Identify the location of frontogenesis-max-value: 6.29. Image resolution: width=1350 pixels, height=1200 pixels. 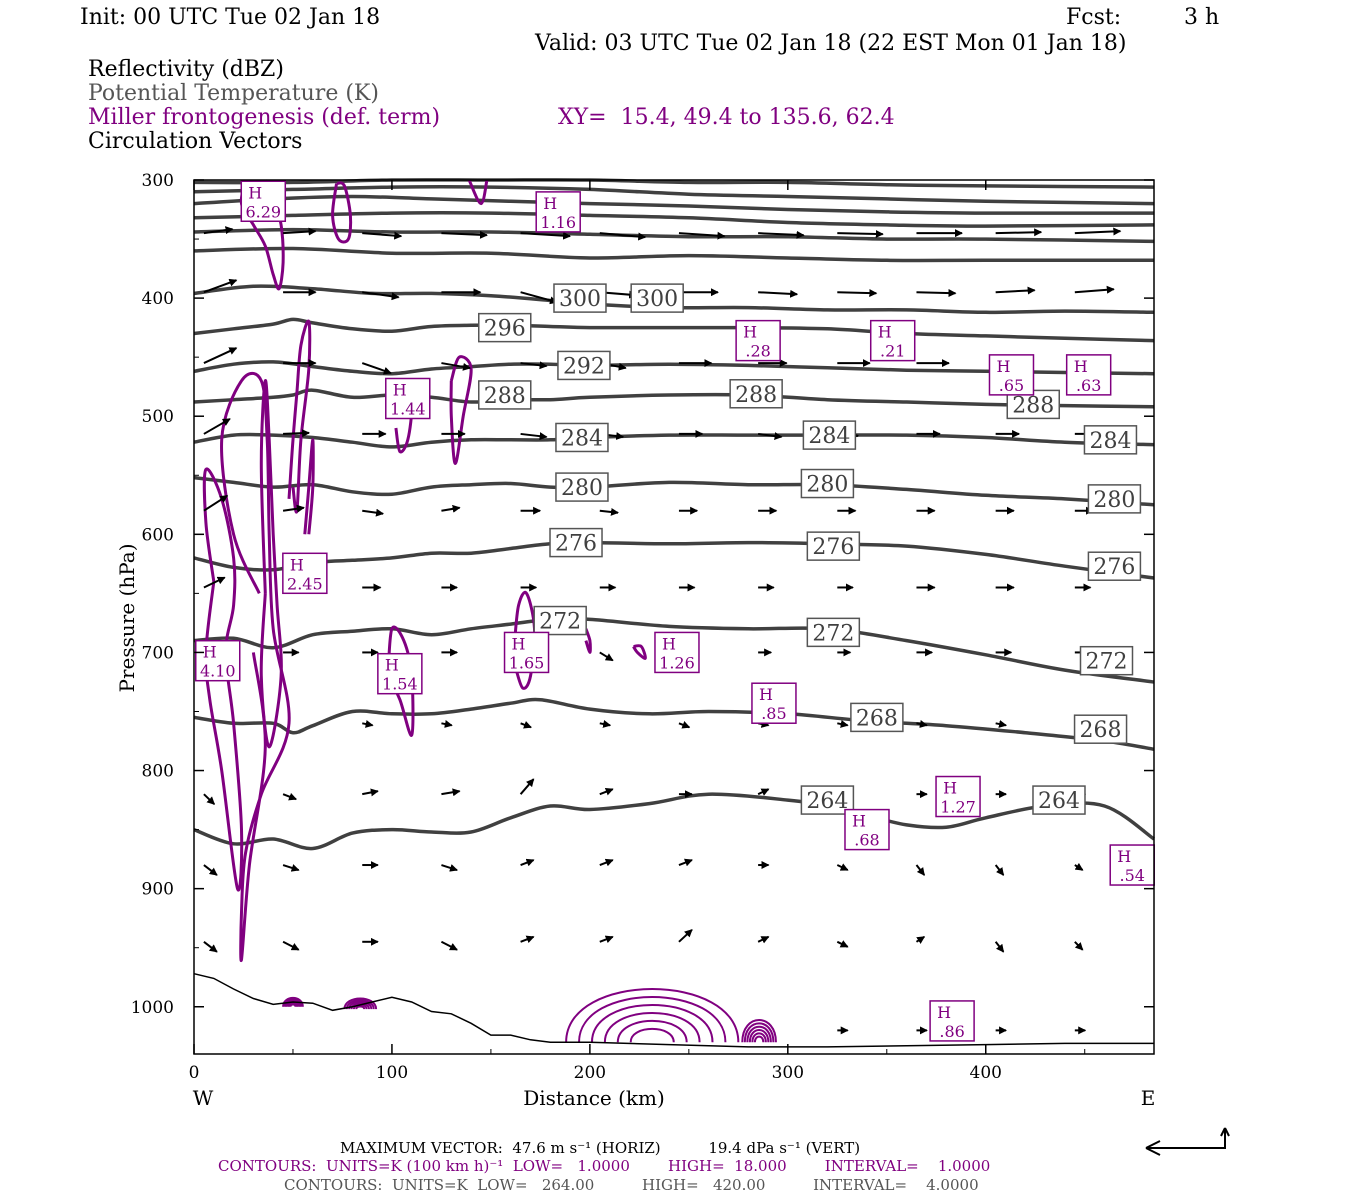
(263, 211).